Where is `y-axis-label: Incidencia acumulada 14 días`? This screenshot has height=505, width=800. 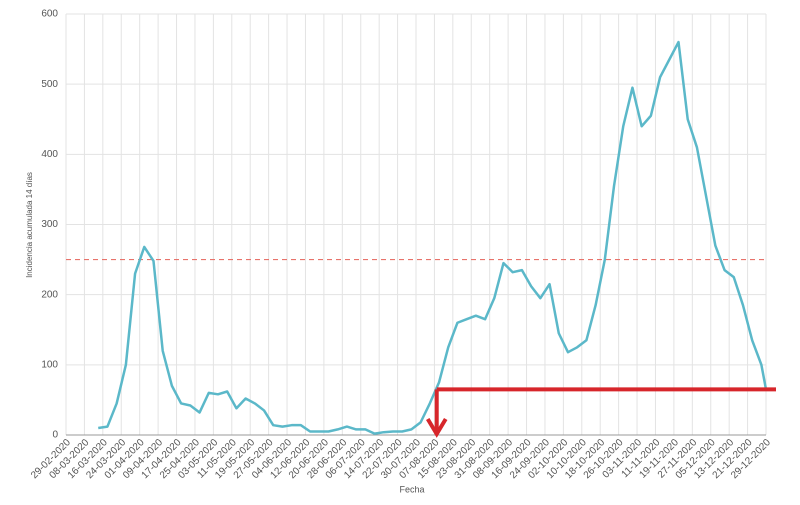
y-axis-label: Incidencia acumulada 14 días is located at coordinates (29, 225).